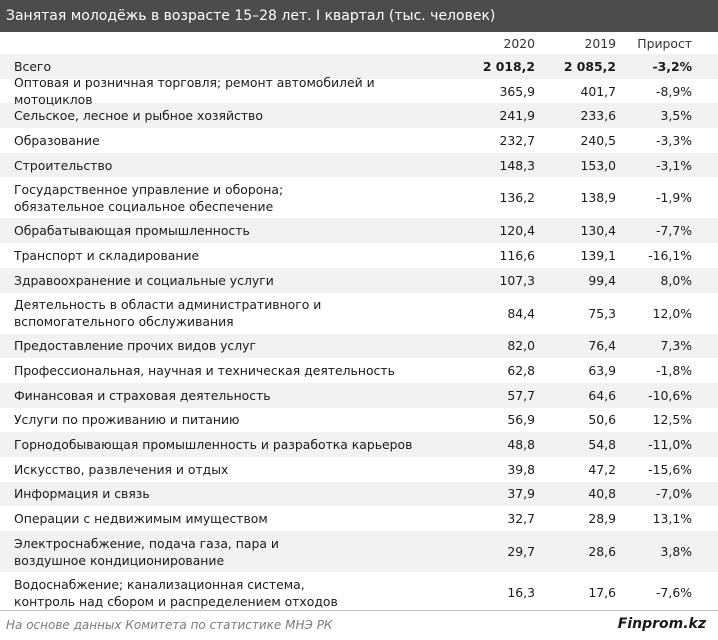 Image resolution: width=718 pixels, height=640 pixels. Describe the element at coordinates (508, 66) in the screenshot. I see `value-2020: 2 018,2` at that location.